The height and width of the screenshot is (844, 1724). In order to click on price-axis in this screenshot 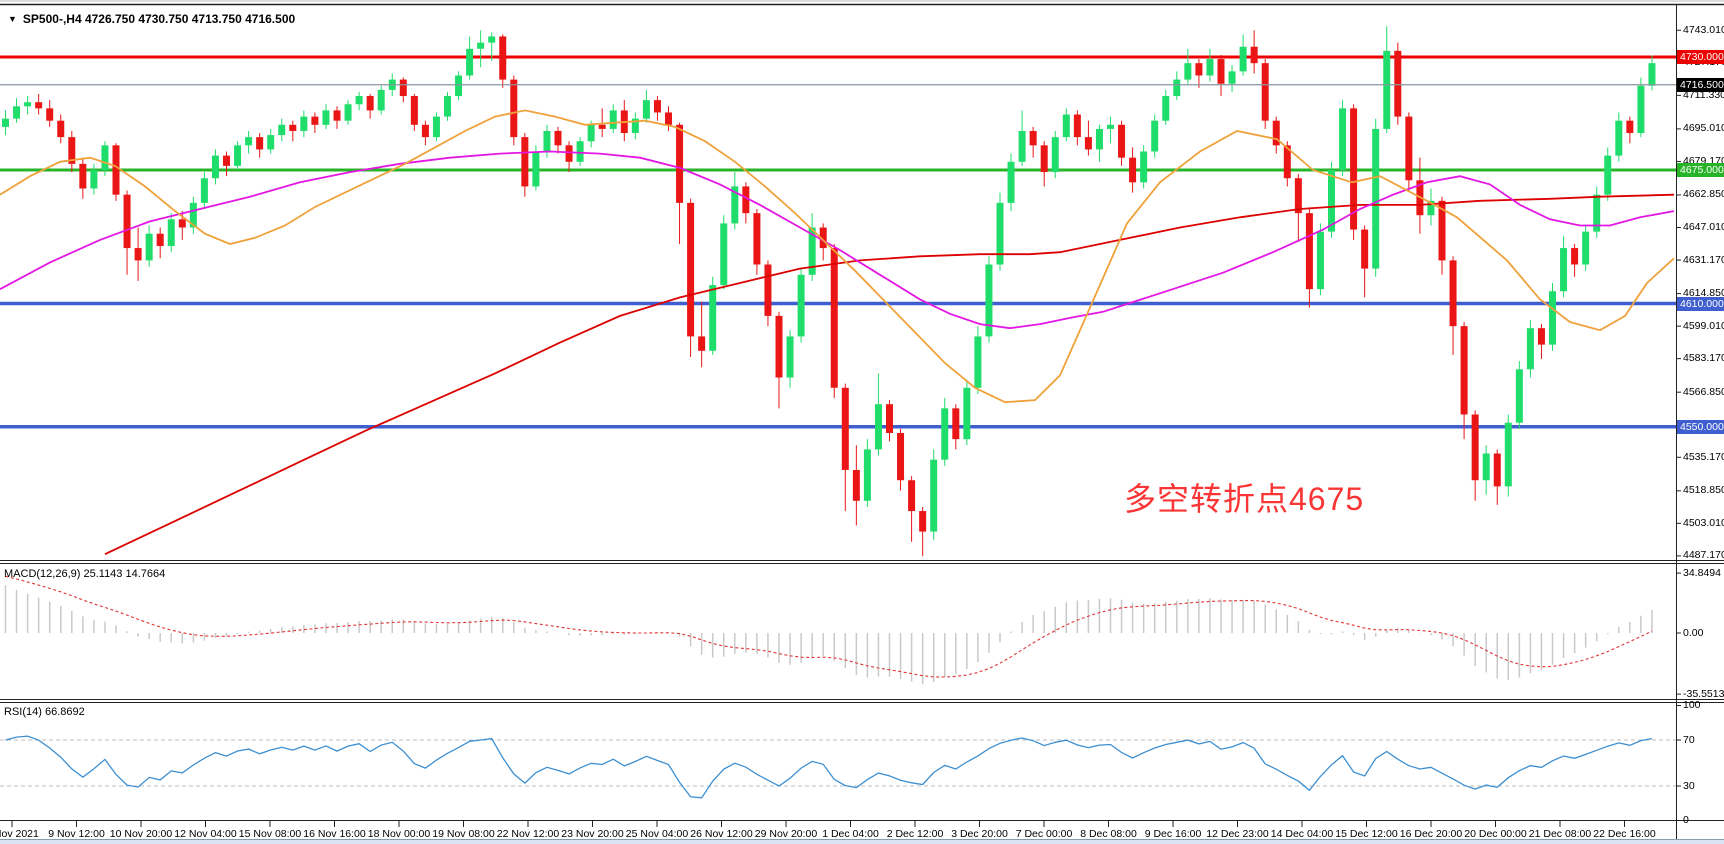, I will do `click(1700, 422)`.